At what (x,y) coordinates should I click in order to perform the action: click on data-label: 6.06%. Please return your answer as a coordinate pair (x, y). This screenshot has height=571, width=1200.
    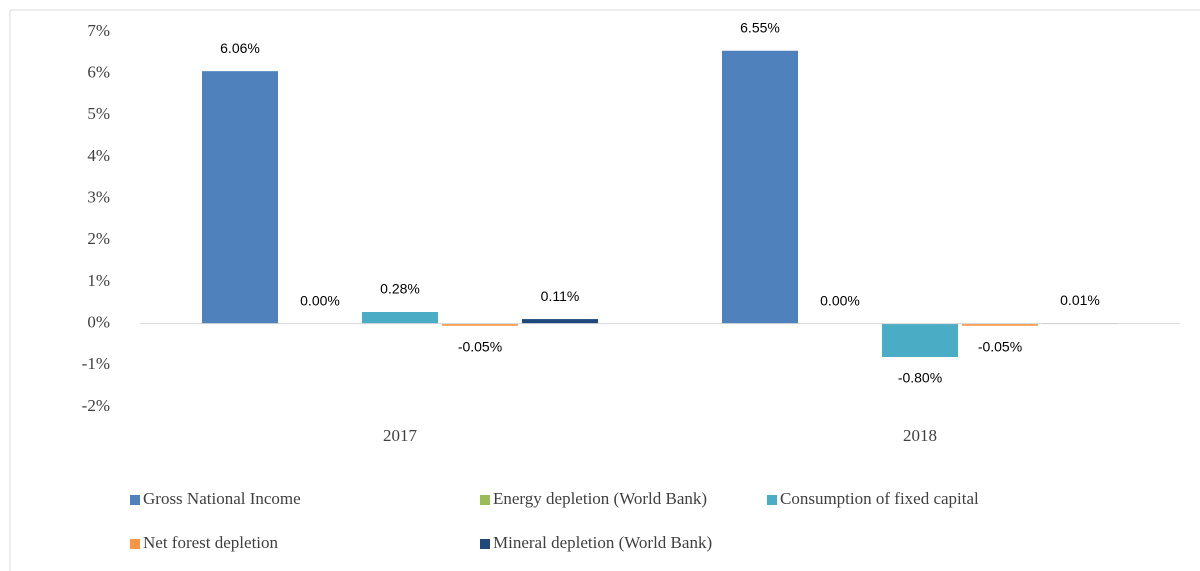
    Looking at the image, I should click on (240, 48).